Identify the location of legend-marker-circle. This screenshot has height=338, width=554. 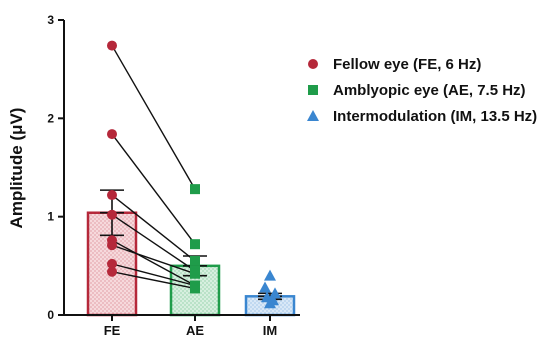
(313, 64).